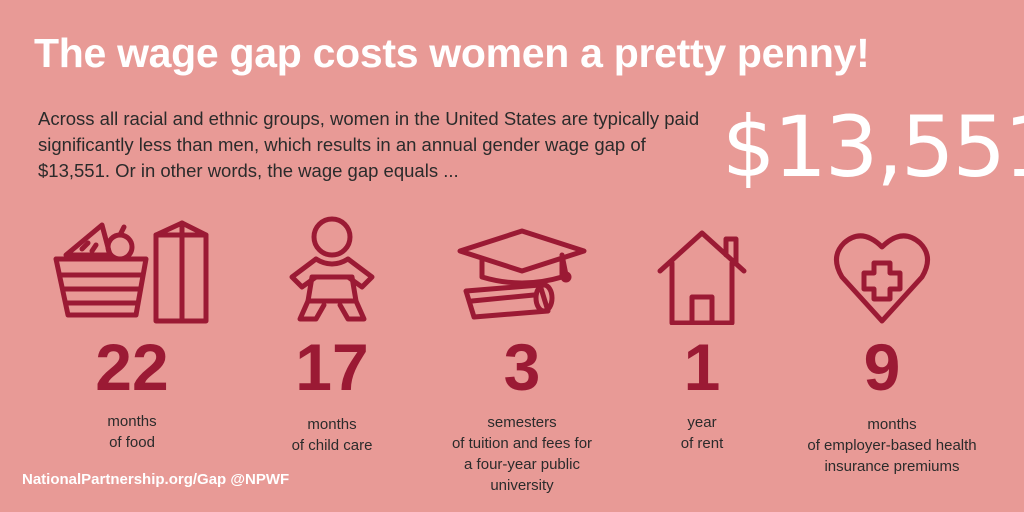 The width and height of the screenshot is (1024, 512). I want to click on baby-icon, so click(332, 269).